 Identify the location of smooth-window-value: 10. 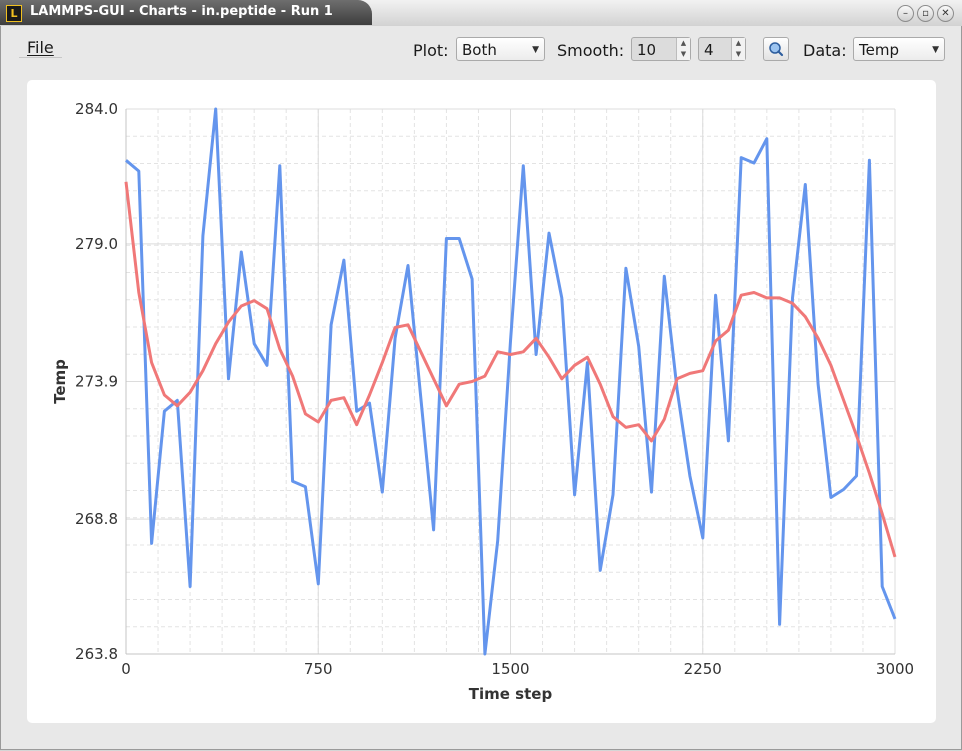
(647, 50).